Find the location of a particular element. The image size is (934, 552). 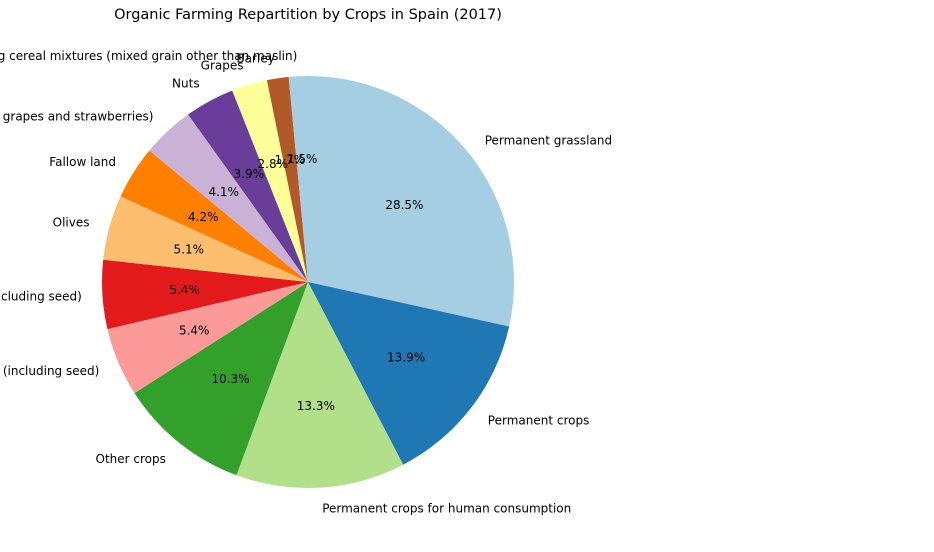

slice-percent-label: 5.1% is located at coordinates (189, 250).